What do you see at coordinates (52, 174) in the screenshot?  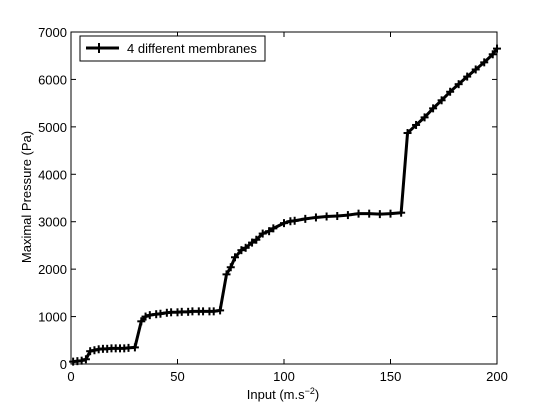 I see `y-tick-label: 4000` at bounding box center [52, 174].